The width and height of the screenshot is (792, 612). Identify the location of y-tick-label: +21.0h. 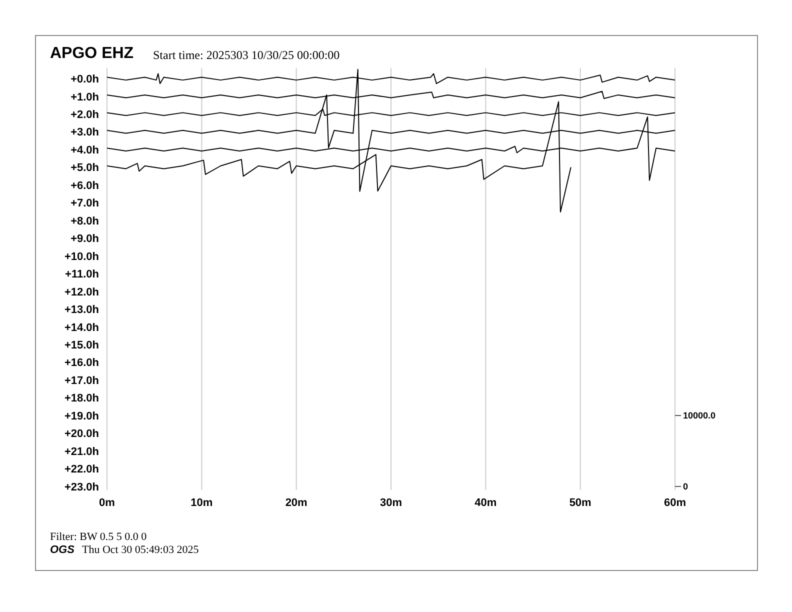
(82, 452).